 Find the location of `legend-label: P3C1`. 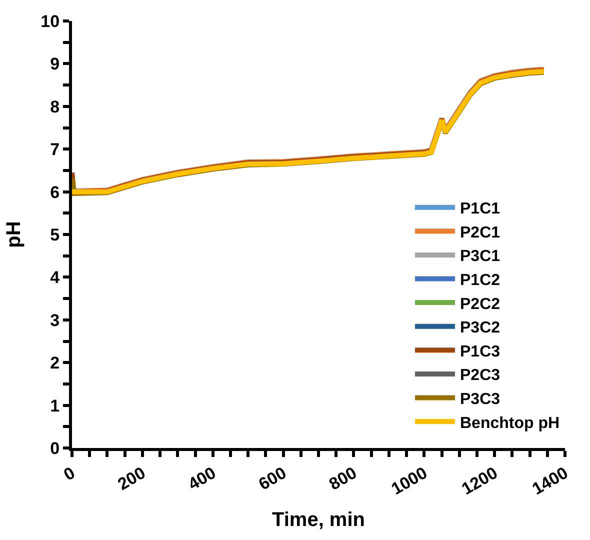

legend-label: P3C1 is located at coordinates (480, 257).